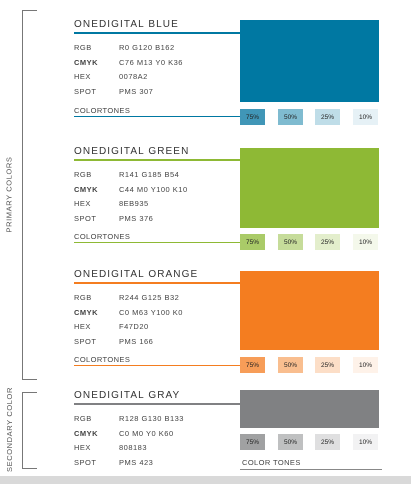 Image resolution: width=411 pixels, height=484 pixels. What do you see at coordinates (205, 480) in the screenshot?
I see `page-bottom-bar` at bounding box center [205, 480].